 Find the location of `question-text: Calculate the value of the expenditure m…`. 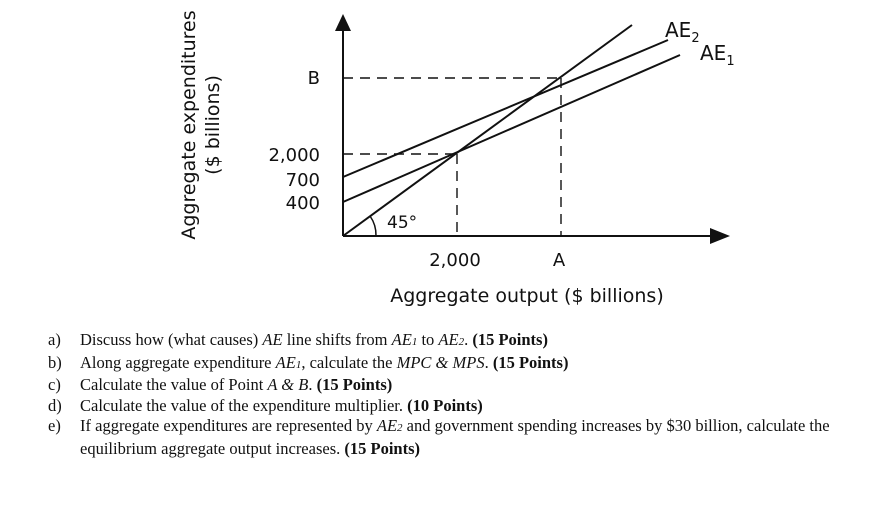

question-text: Calculate the value of the expenditure m… is located at coordinates (281, 405).